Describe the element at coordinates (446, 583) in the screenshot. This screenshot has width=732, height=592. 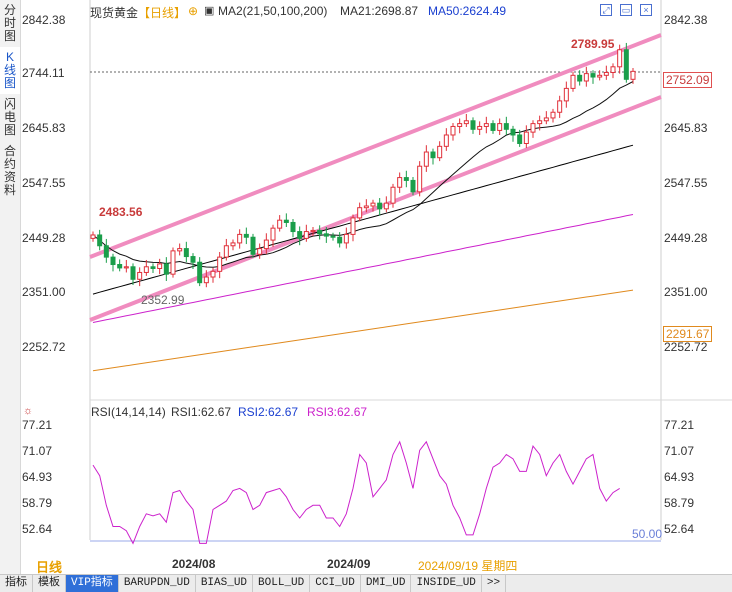
I see `tab-inside: INSIDE_UD` at that location.